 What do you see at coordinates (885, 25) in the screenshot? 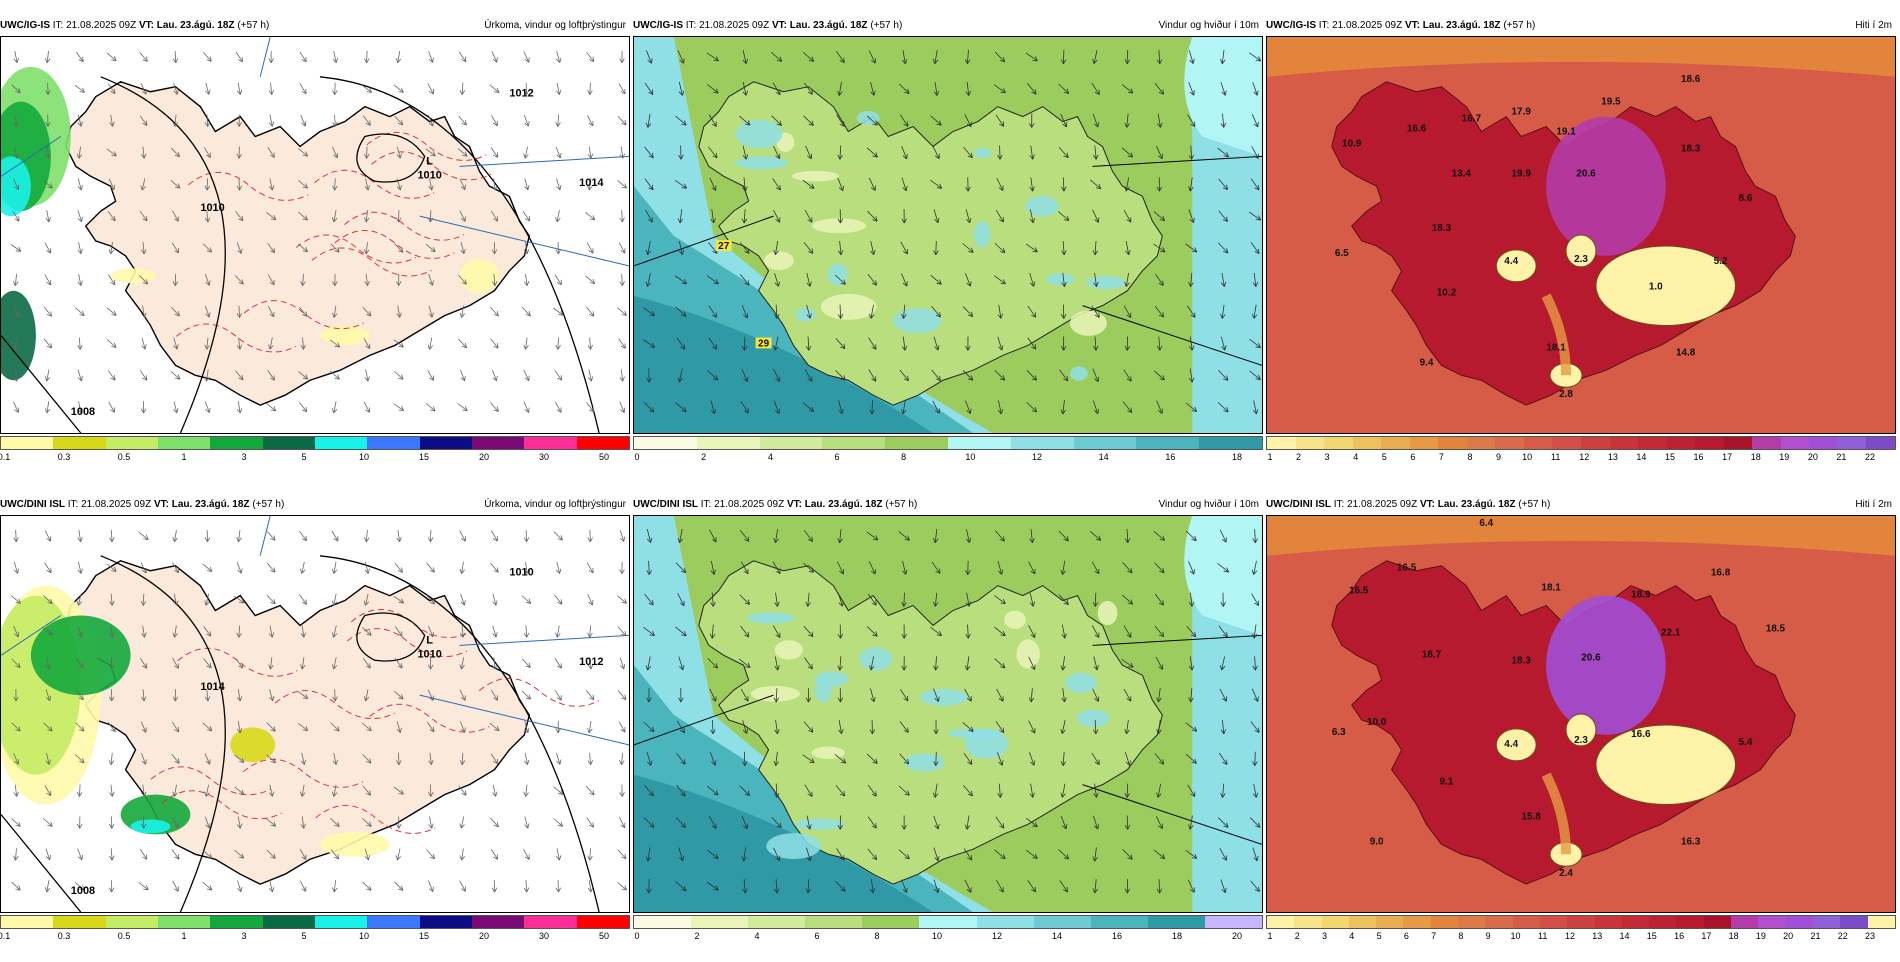
I see `lead-time: (+57 h)` at bounding box center [885, 25].